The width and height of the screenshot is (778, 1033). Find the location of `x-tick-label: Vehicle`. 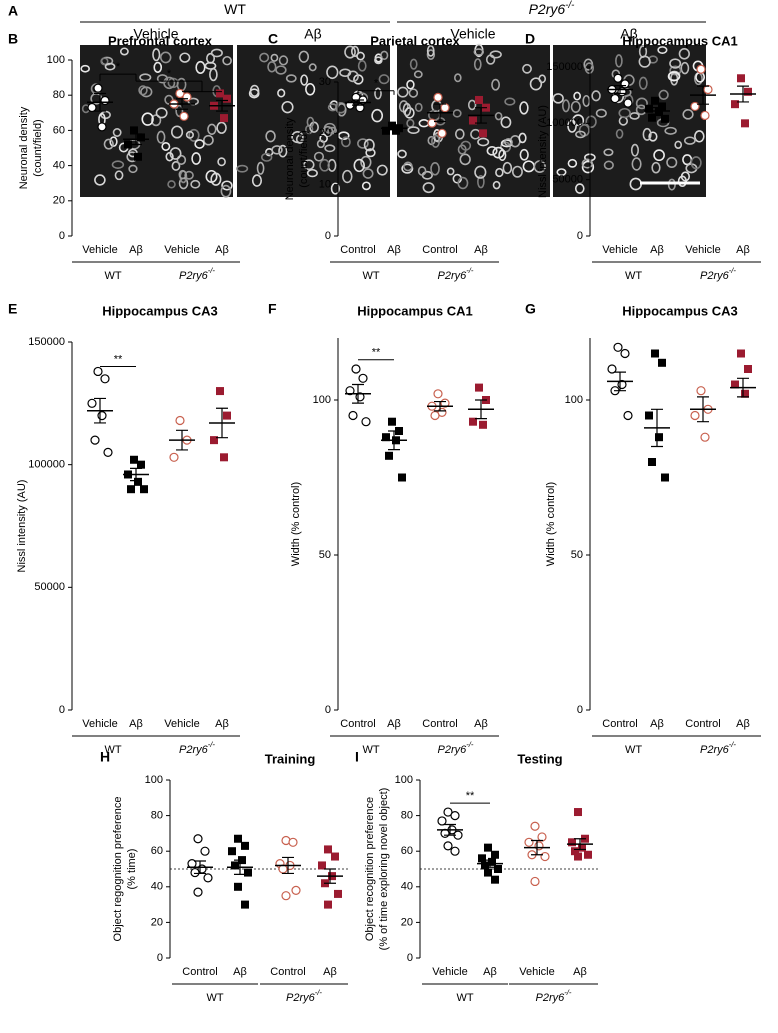

x-tick-label: Vehicle is located at coordinates (99, 724).